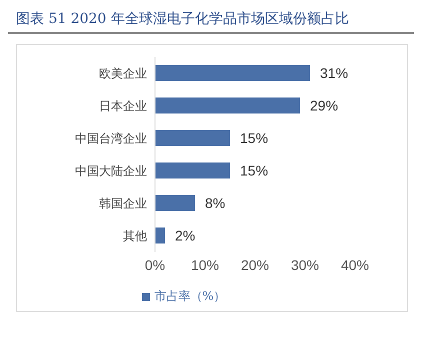 The image size is (422, 346). Describe the element at coordinates (135, 236) in the screenshot. I see `y-tick-label: 其他` at that location.